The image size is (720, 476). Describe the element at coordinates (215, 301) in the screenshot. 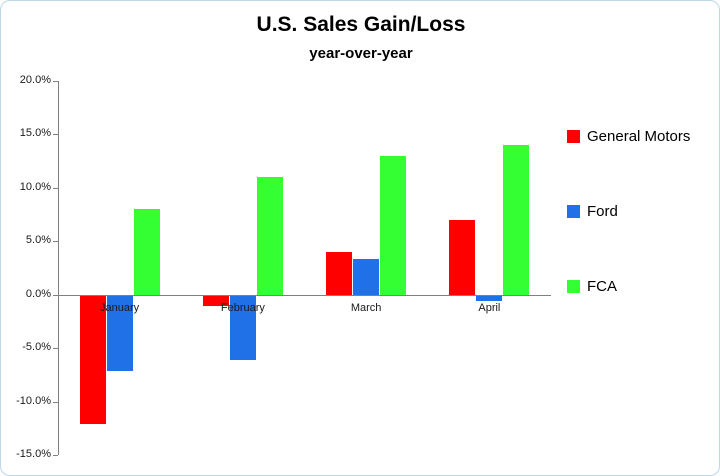

I see `bar-general-motors-february` at that location.